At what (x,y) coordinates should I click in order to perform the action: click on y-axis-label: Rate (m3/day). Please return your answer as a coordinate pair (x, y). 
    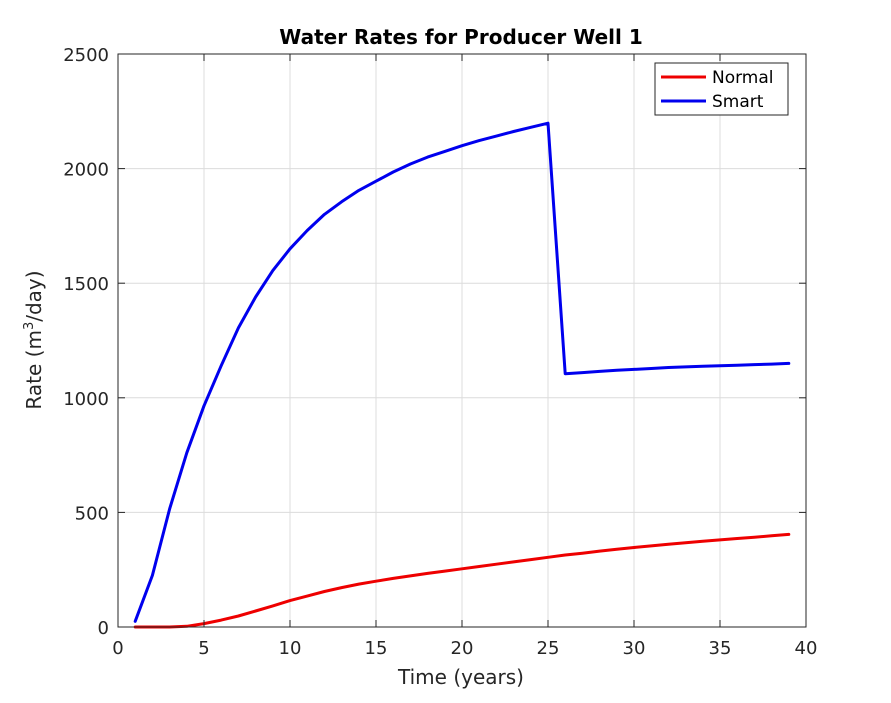
    Looking at the image, I should click on (34, 339).